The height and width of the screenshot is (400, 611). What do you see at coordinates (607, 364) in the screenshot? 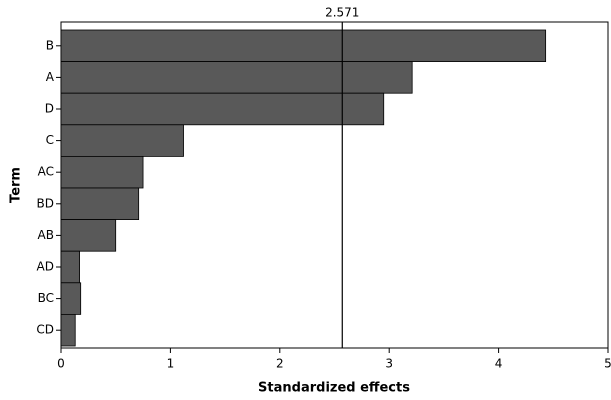
I see `x-tick-label: 5` at bounding box center [607, 364].